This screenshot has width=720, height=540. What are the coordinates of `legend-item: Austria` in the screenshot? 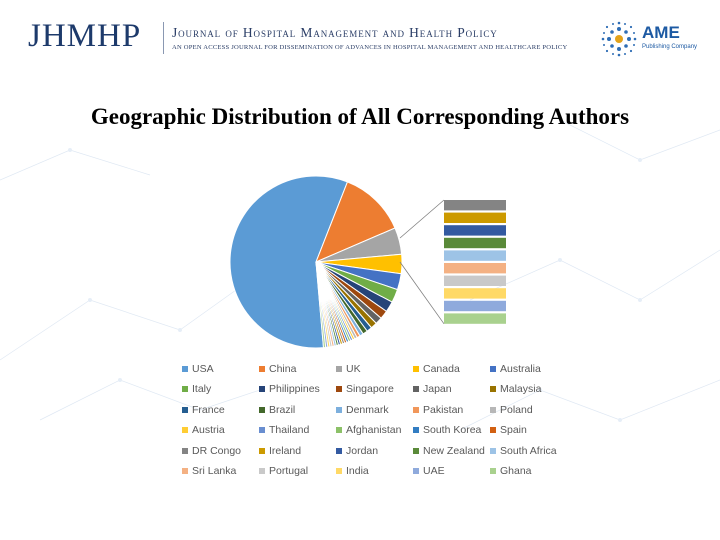 It's located at (203, 430).